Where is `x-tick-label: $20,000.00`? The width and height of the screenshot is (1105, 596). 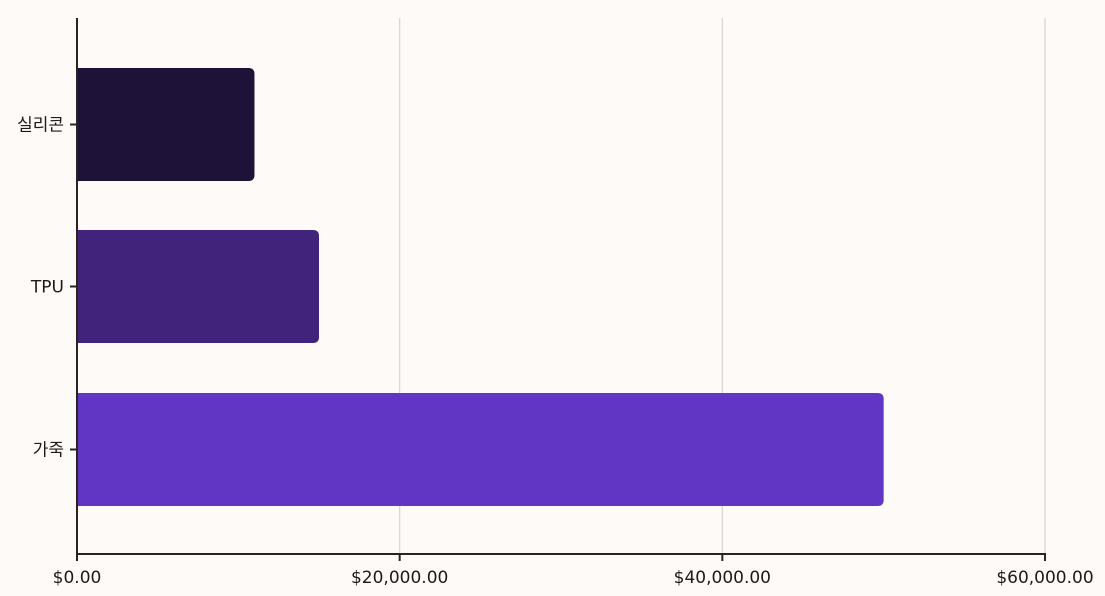
x-tick-label: $20,000.00 is located at coordinates (399, 578).